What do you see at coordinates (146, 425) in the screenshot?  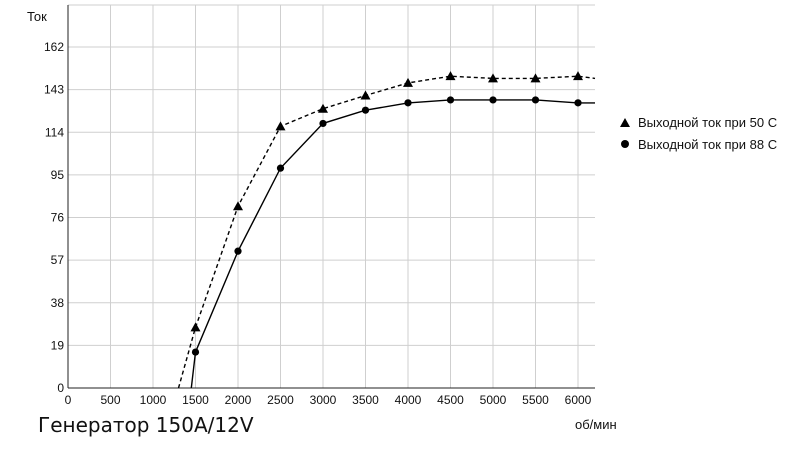 I see `caption: Генератор 150A/12V` at bounding box center [146, 425].